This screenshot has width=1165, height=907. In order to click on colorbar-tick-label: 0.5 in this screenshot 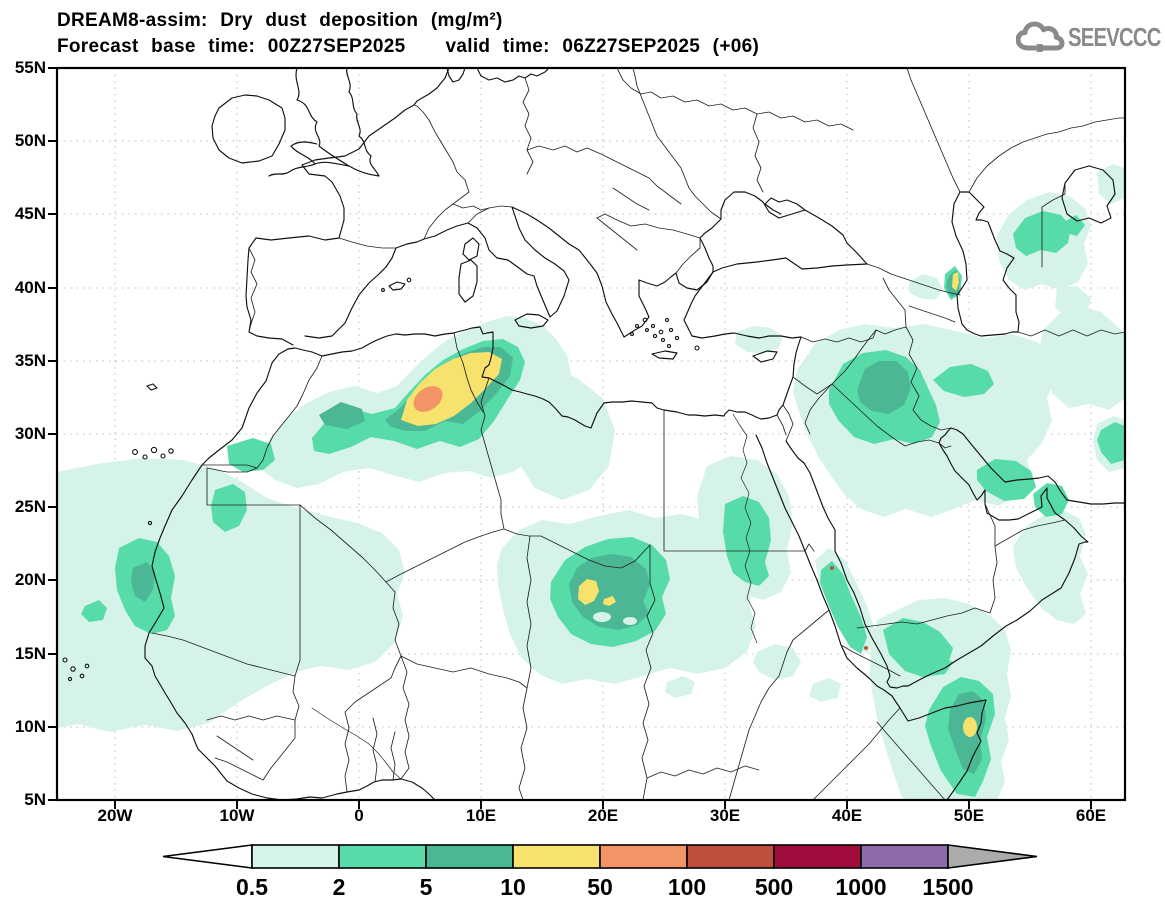, I will do `click(252, 887)`.